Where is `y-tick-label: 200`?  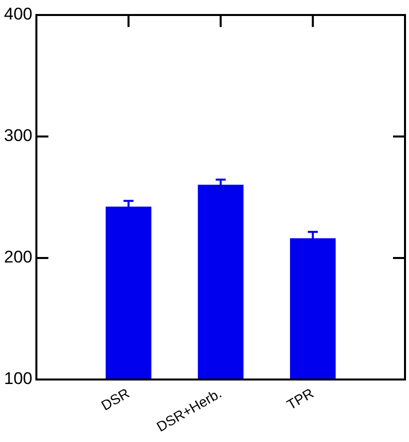
y-tick-label: 200 is located at coordinates (18, 257).